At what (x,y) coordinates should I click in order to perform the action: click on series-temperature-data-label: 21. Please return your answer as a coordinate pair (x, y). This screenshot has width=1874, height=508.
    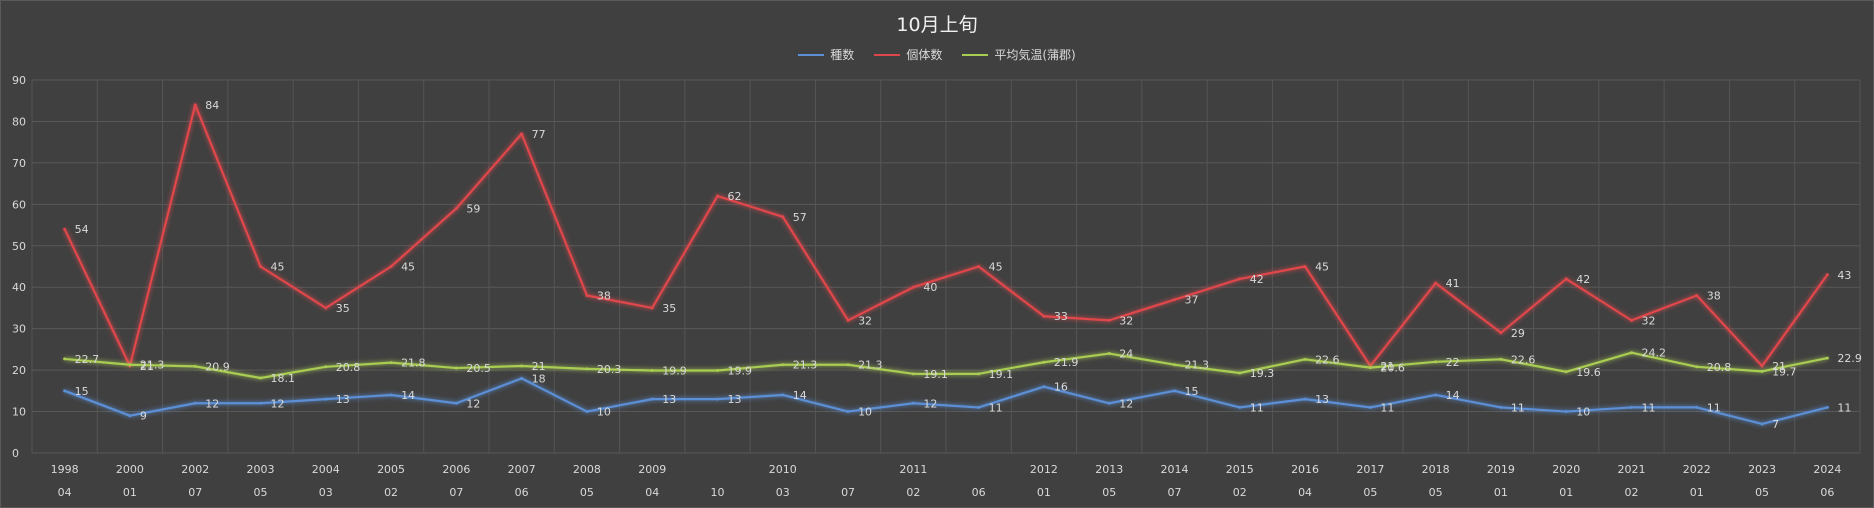
    Looking at the image, I should click on (539, 366).